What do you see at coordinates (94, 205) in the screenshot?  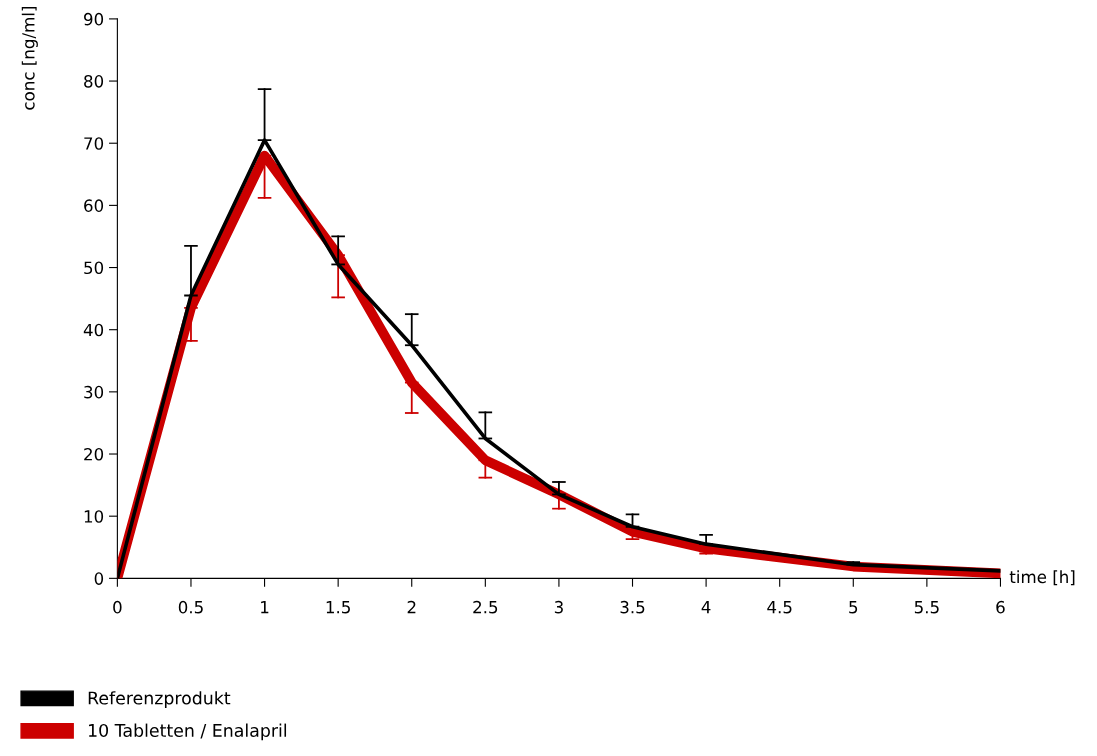 I see `y-tick-label: 60` at bounding box center [94, 205].